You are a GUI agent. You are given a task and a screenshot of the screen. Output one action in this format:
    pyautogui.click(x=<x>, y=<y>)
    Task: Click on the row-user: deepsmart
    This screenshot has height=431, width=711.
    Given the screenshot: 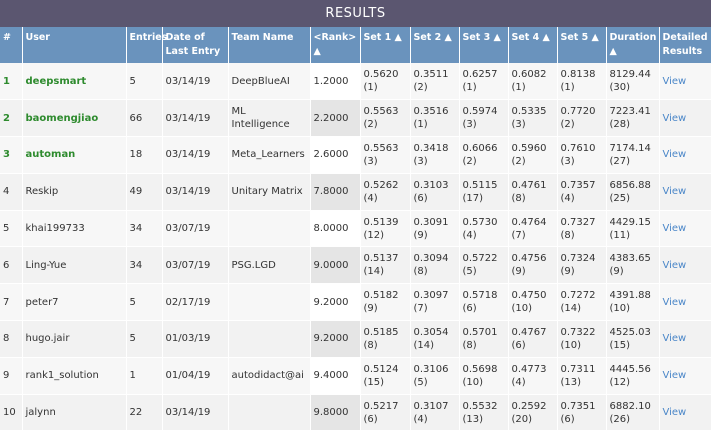 What is the action you would take?
    pyautogui.click(x=74, y=81)
    